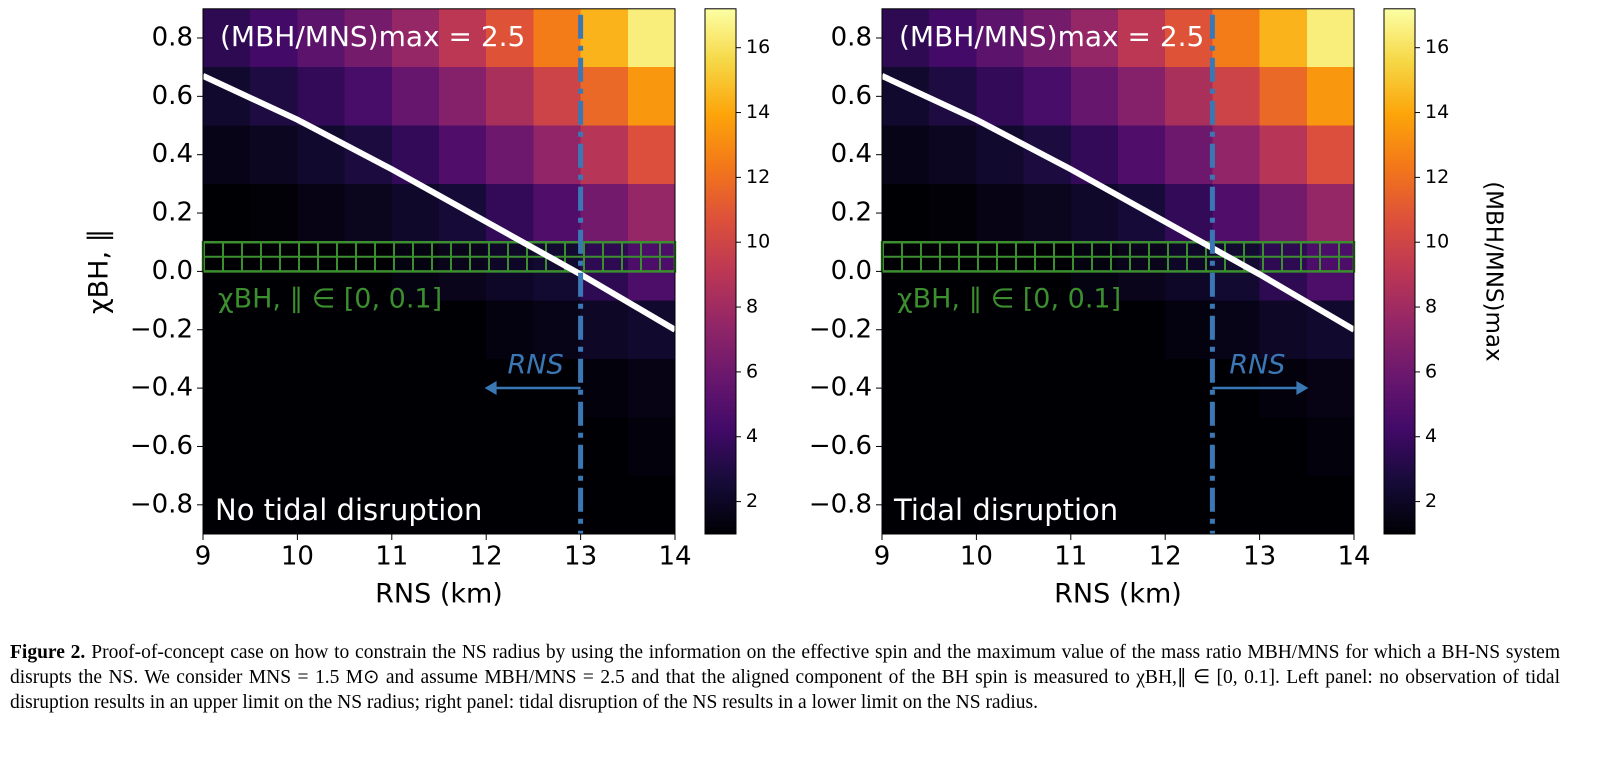 The height and width of the screenshot is (768, 1602). Describe the element at coordinates (758, 47) in the screenshot. I see `colorbar-tick-label: 16` at that location.